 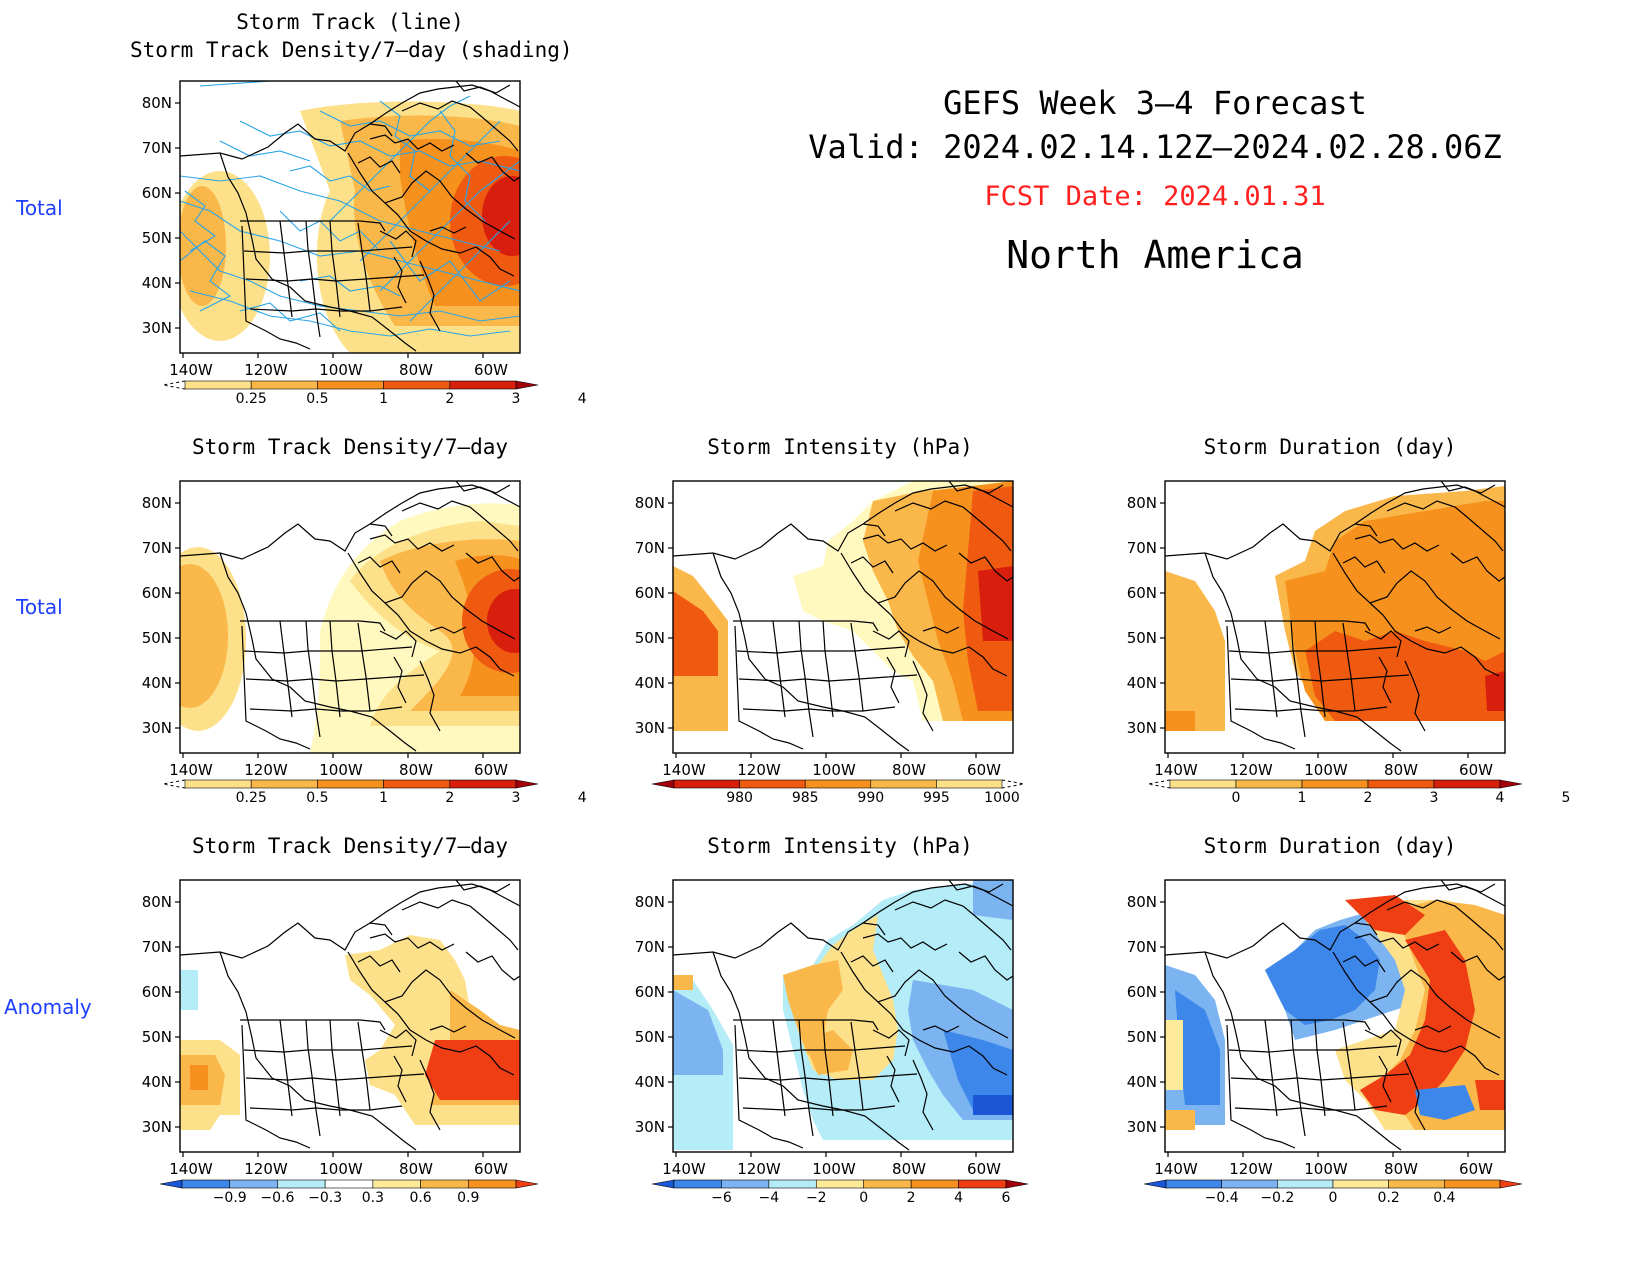 What do you see at coordinates (516, 798) in the screenshot?
I see `colorbar-label: 3` at bounding box center [516, 798].